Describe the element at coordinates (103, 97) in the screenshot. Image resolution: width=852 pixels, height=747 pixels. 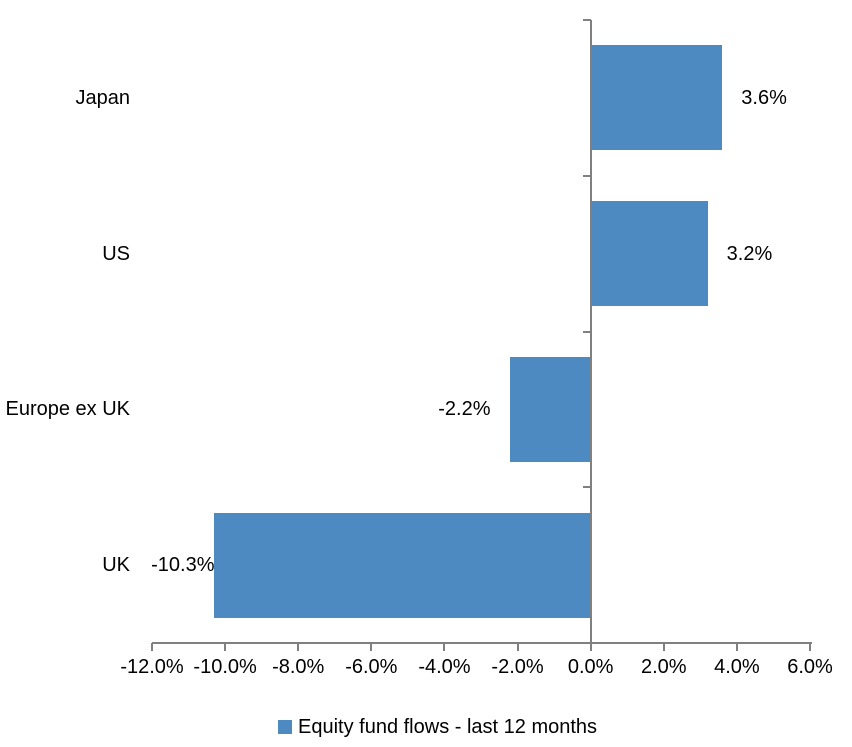
I see `category-label-japan: Japan` at that location.